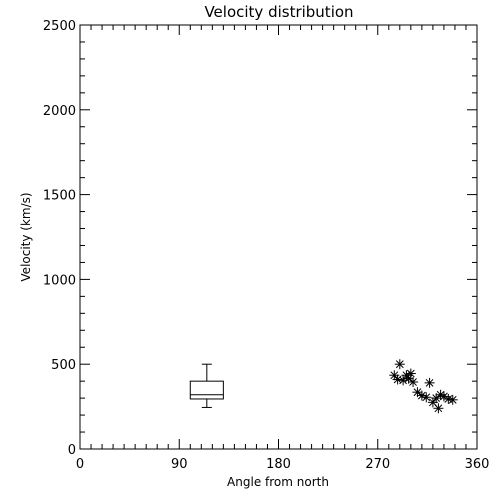 Image resolution: width=500 pixels, height=500 pixels. Describe the element at coordinates (278, 464) in the screenshot. I see `x-tick-label: 180` at that location.